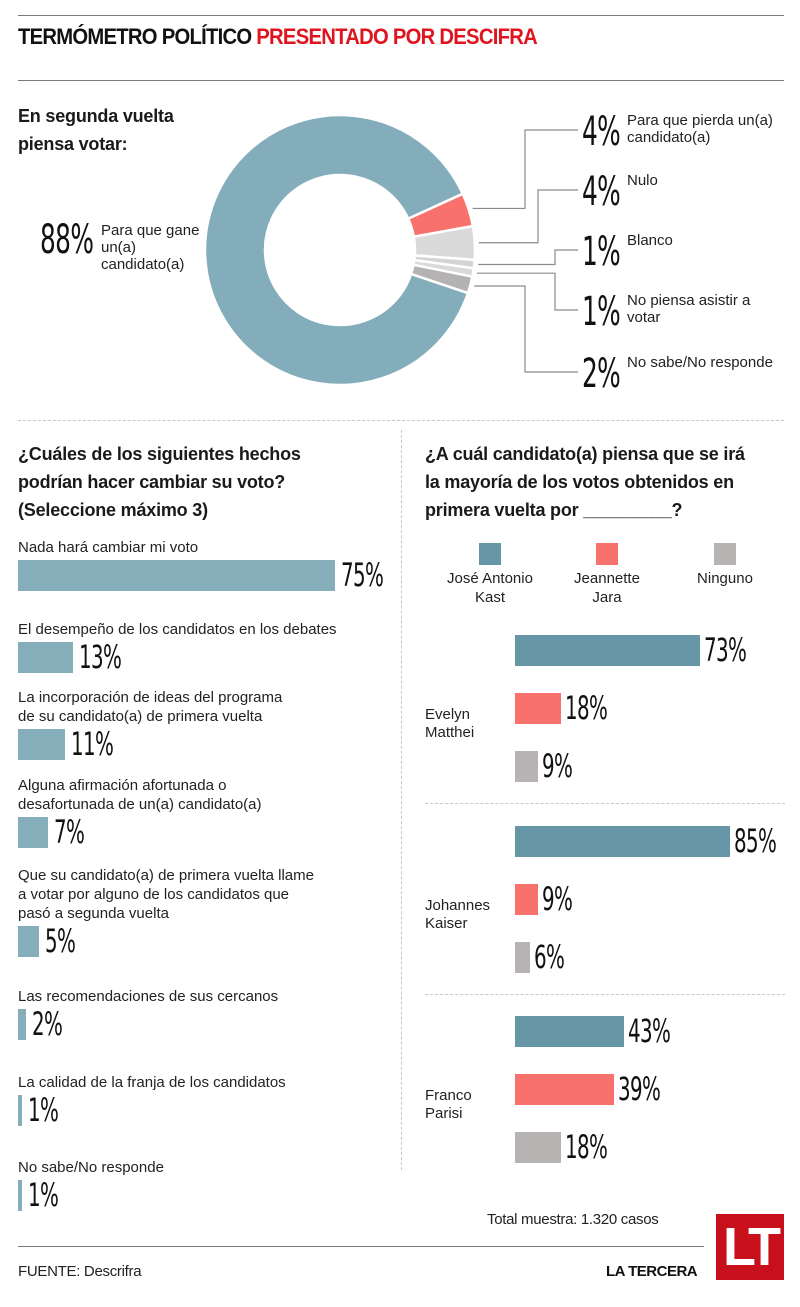  Describe the element at coordinates (154, 894) in the screenshot. I see `factor-label-line: a votar por alguno de los candidatos que` at that location.